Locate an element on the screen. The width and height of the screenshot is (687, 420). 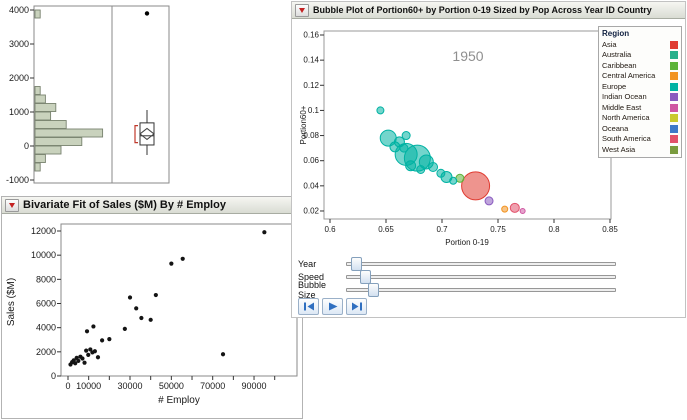
legend-label: Caribbean is located at coordinates (619, 65).